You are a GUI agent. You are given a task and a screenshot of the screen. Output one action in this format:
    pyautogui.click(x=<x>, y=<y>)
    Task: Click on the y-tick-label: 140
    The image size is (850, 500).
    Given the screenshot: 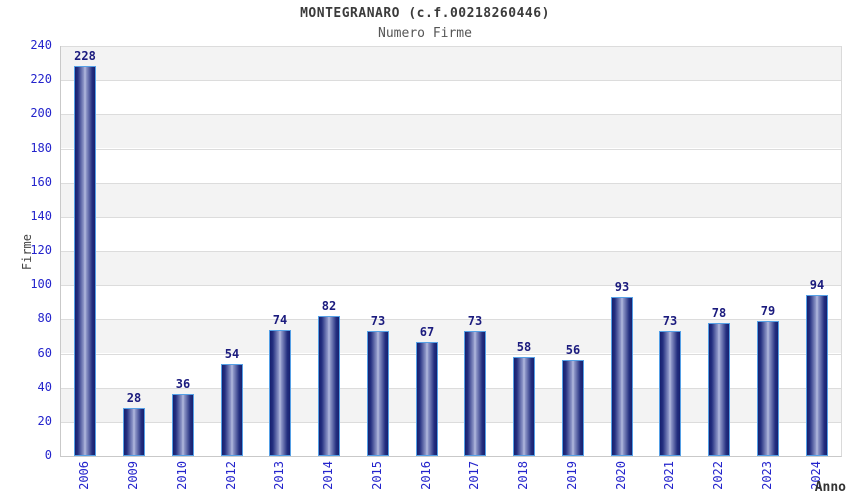 What is the action you would take?
    pyautogui.click(x=41, y=216)
    